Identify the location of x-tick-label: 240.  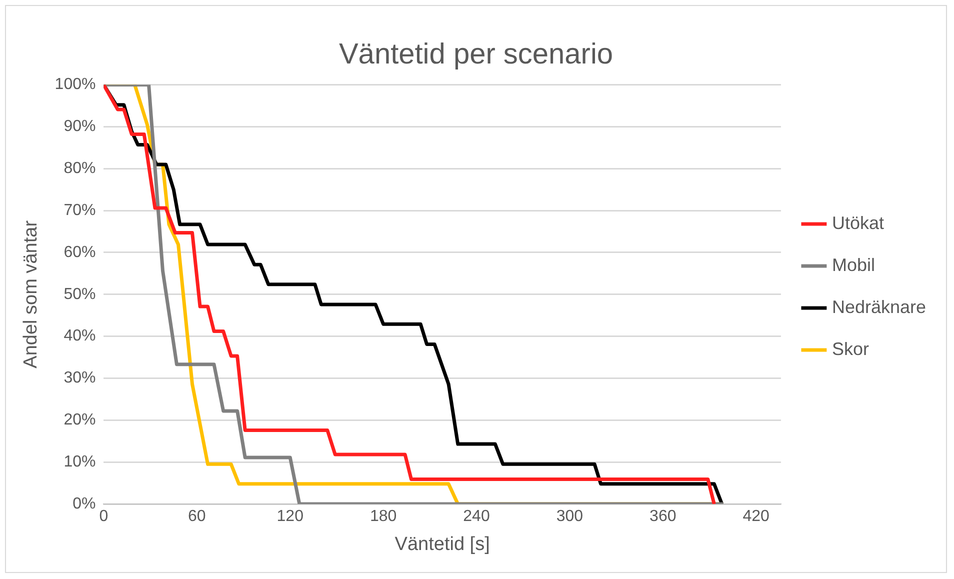
(476, 517).